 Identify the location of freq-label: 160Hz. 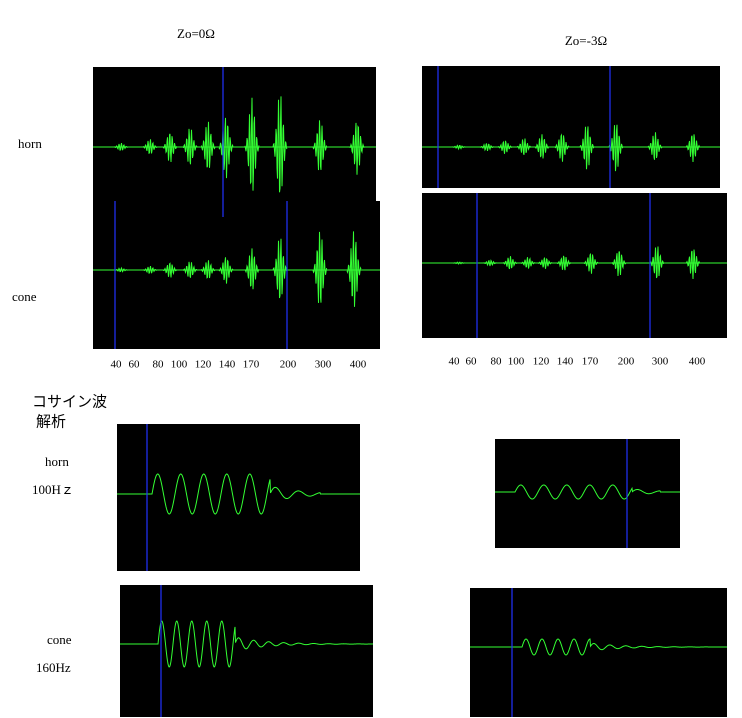
(53, 667).